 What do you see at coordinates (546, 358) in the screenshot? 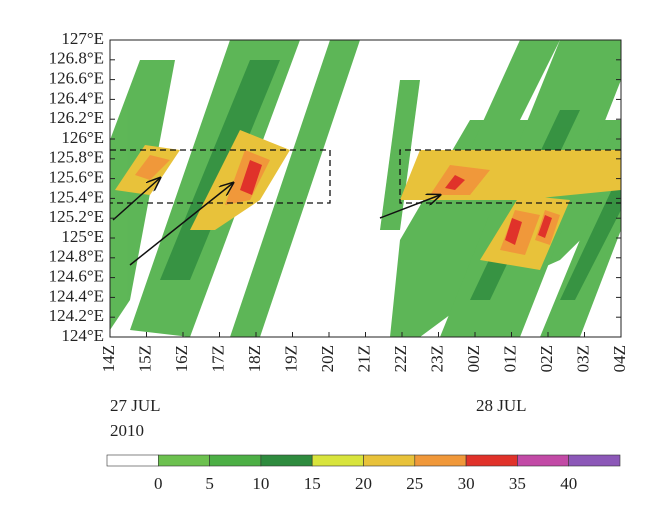
I see `x-tick-label: 02Z` at bounding box center [546, 358].